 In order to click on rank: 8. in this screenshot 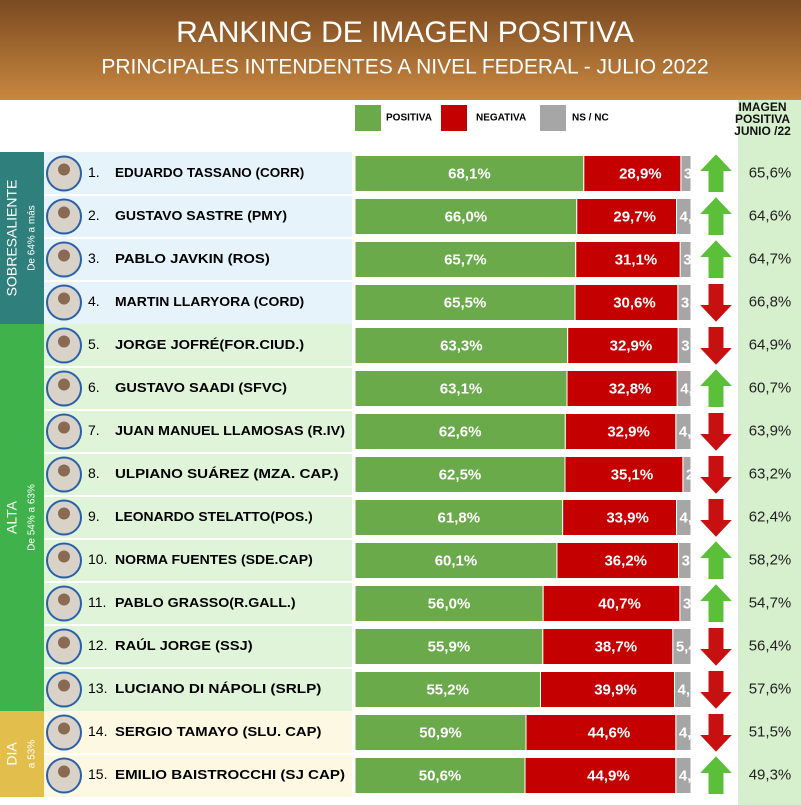, I will do `click(94, 473)`.